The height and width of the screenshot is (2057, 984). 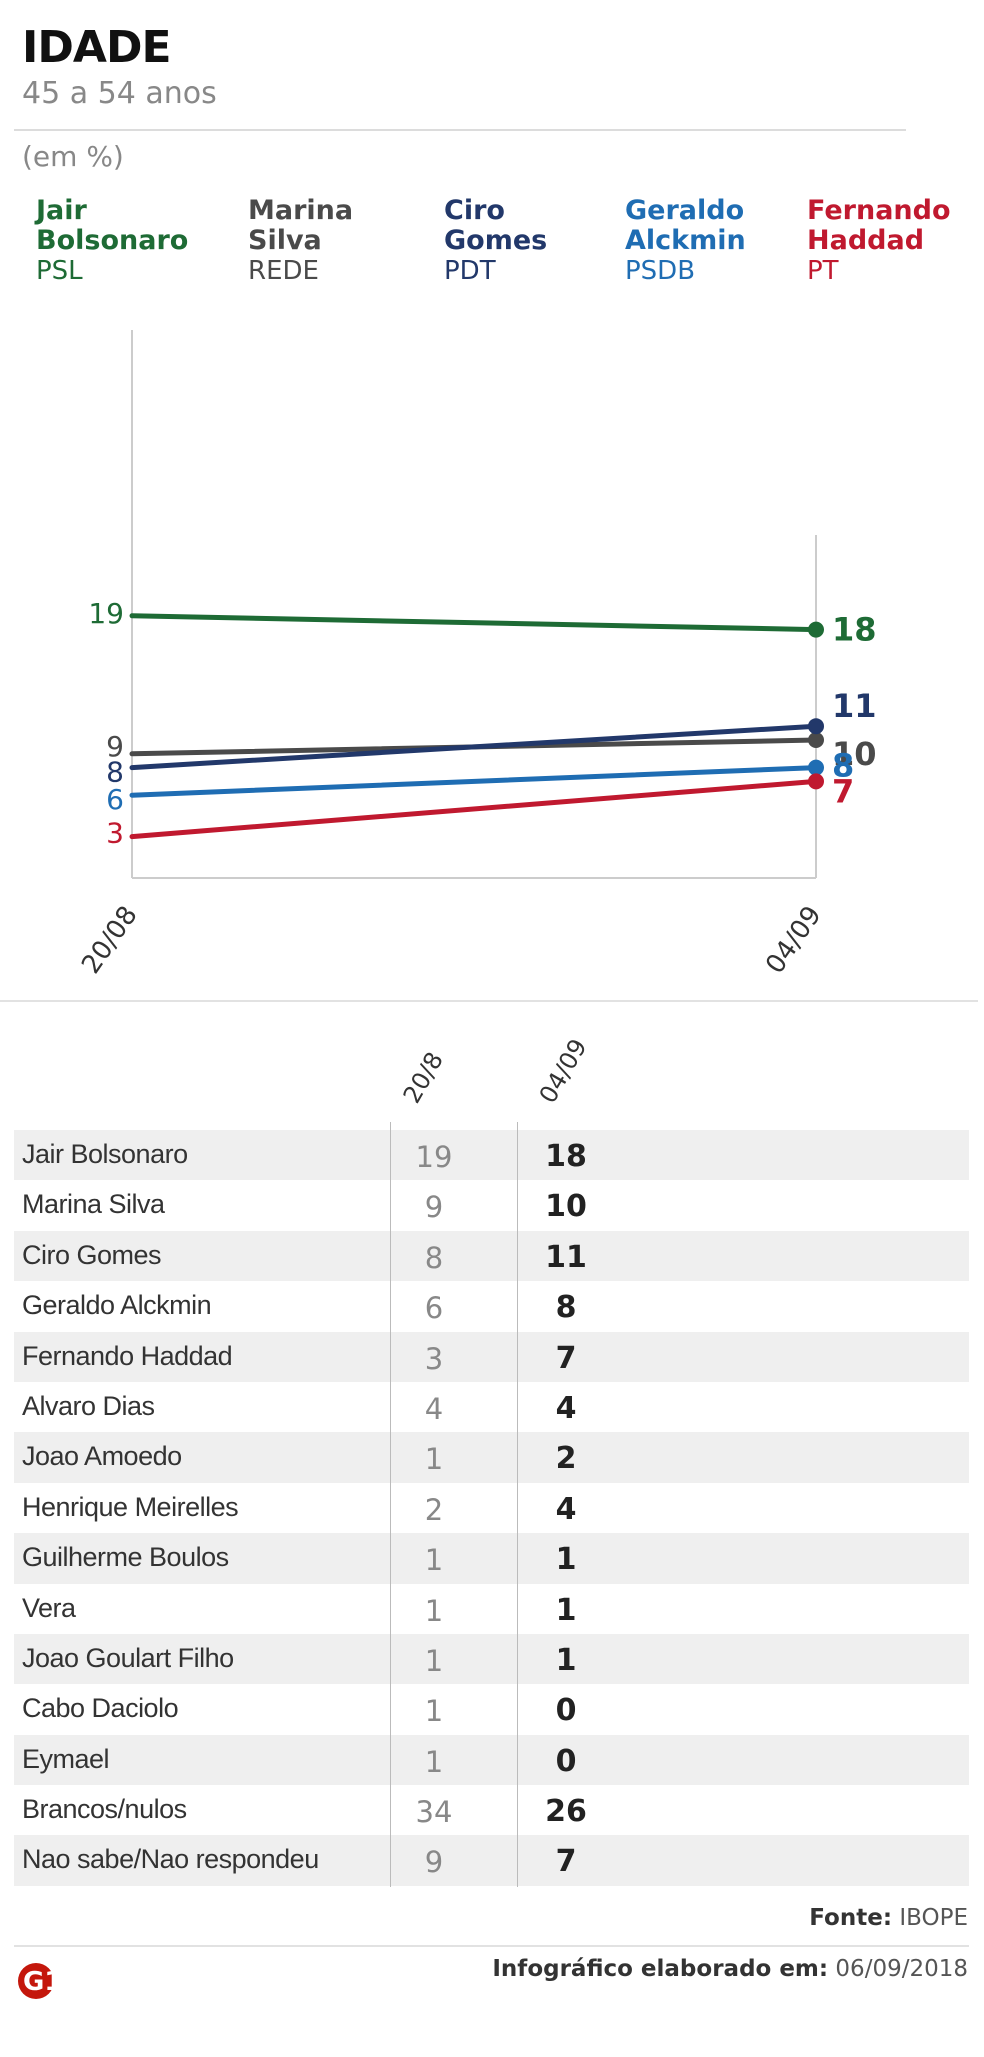 What do you see at coordinates (434, 1408) in the screenshot?
I see `row-value-1: 4` at bounding box center [434, 1408].